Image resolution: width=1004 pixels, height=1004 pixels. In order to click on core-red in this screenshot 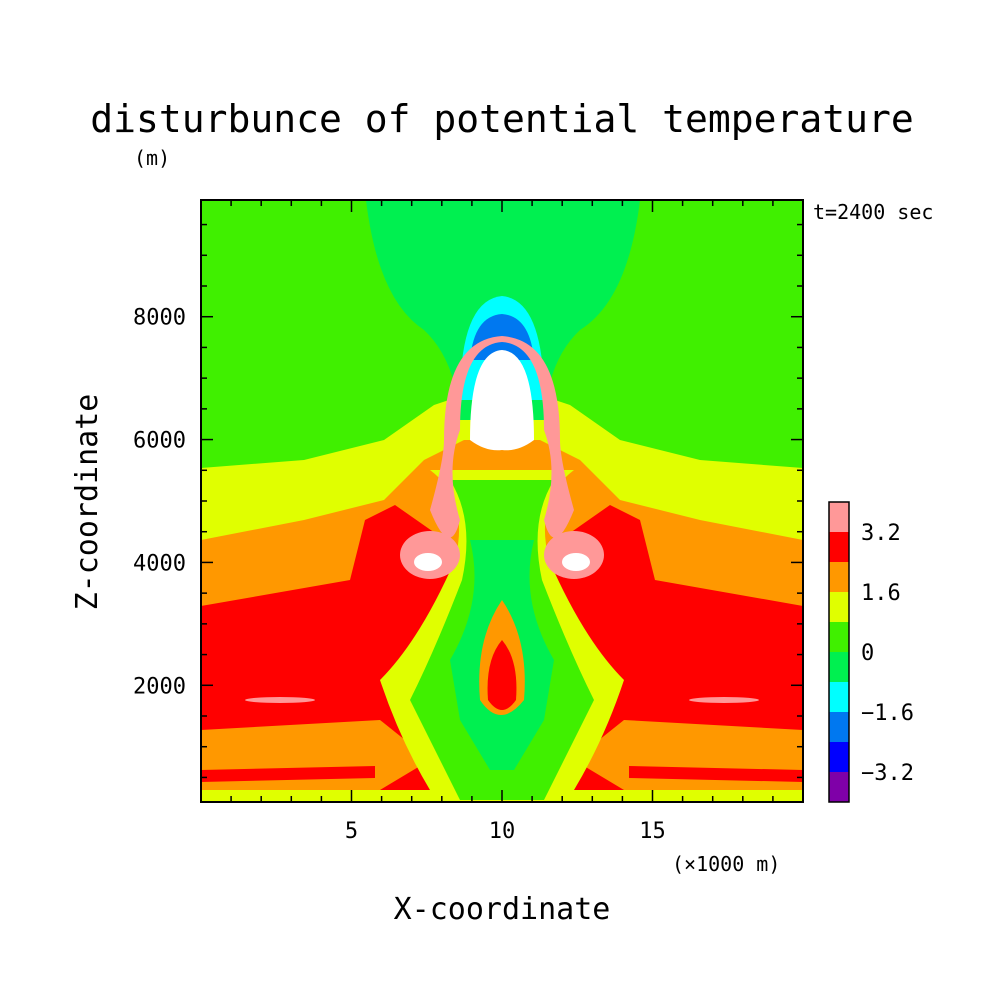, I will do `click(502, 675)`.